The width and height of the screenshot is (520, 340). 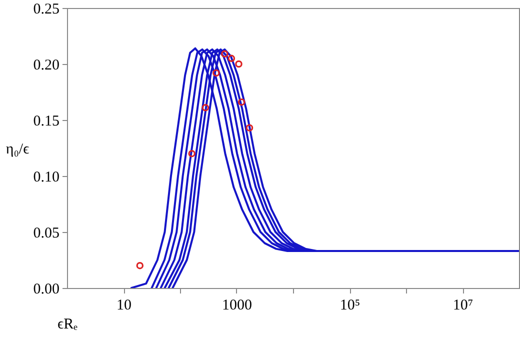 I want to click on x-tick-label: 10⁵, so click(x=350, y=306).